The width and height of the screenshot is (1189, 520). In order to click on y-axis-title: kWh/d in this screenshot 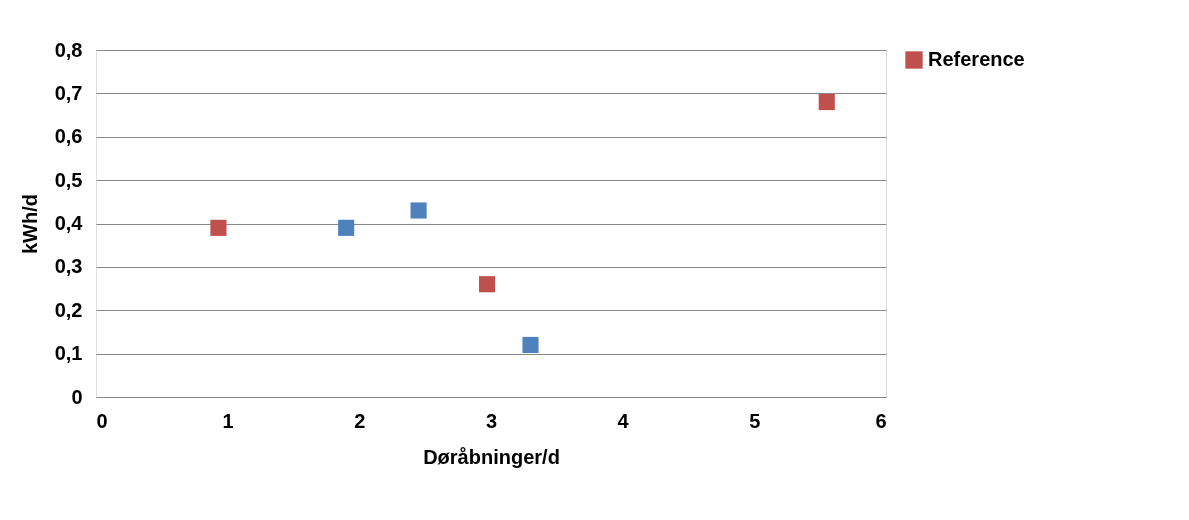, I will do `click(29, 224)`.